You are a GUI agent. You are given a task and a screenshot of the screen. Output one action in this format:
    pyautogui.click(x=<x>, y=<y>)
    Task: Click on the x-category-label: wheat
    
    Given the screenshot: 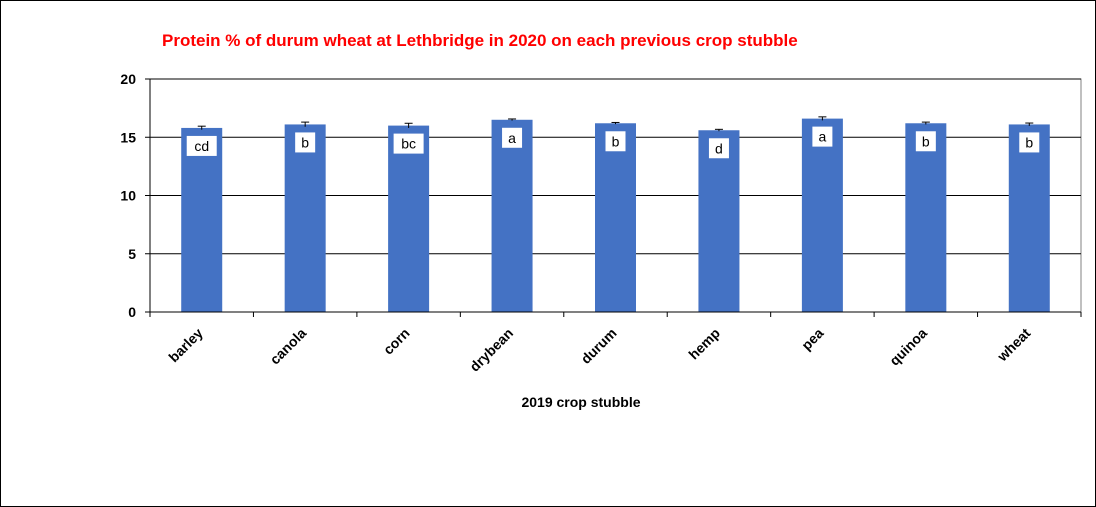 What is the action you would take?
    pyautogui.click(x=1013, y=345)
    